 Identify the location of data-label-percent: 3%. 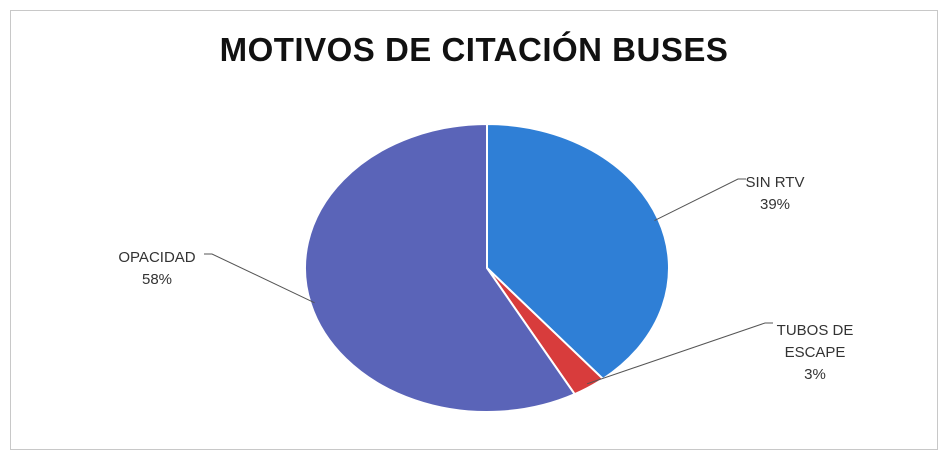
(815, 374).